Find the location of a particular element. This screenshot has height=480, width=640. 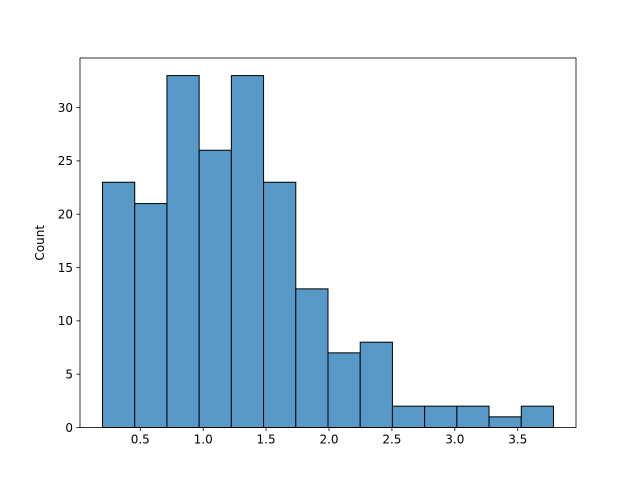

y-tick-label: 5 is located at coordinates (69, 374).